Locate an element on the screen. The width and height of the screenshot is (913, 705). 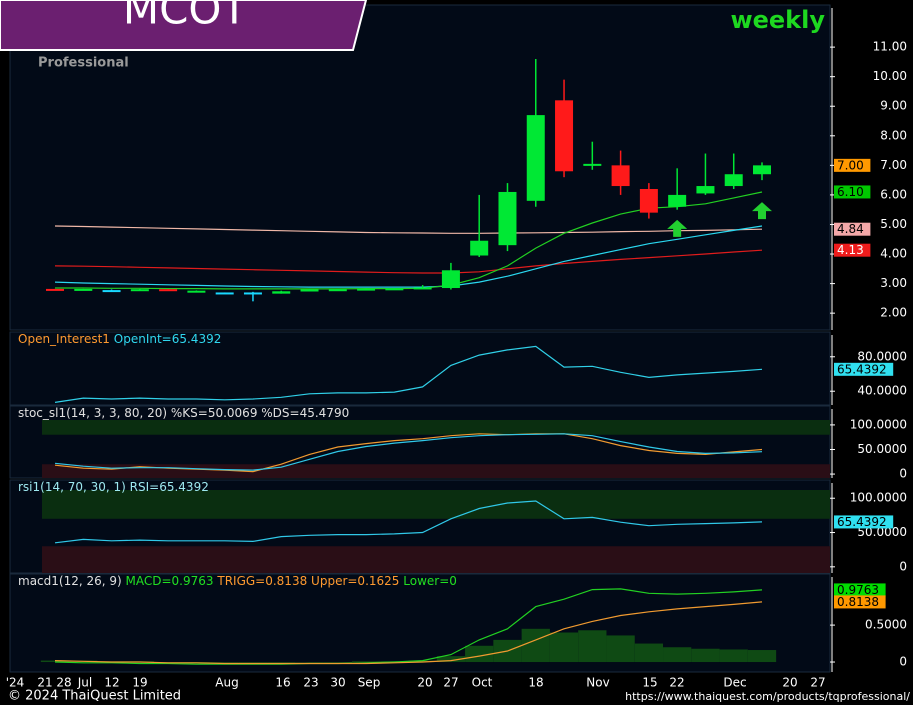
y-tick-label: 10.00 is located at coordinates (890, 76).